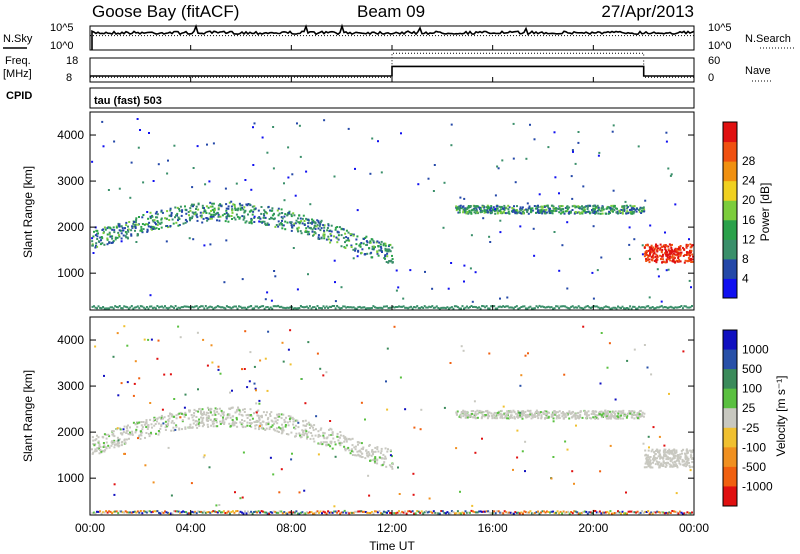  What do you see at coordinates (128, 101) in the screenshot?
I see `cpid-mode: tau (fast) 503` at bounding box center [128, 101].